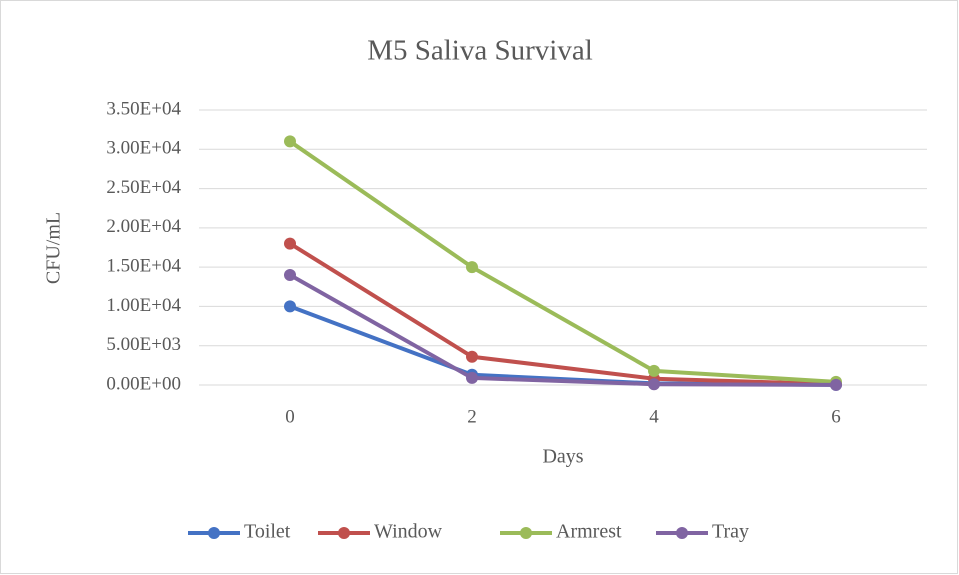  What do you see at coordinates (267, 532) in the screenshot?
I see `legend-label: Toilet` at bounding box center [267, 532].